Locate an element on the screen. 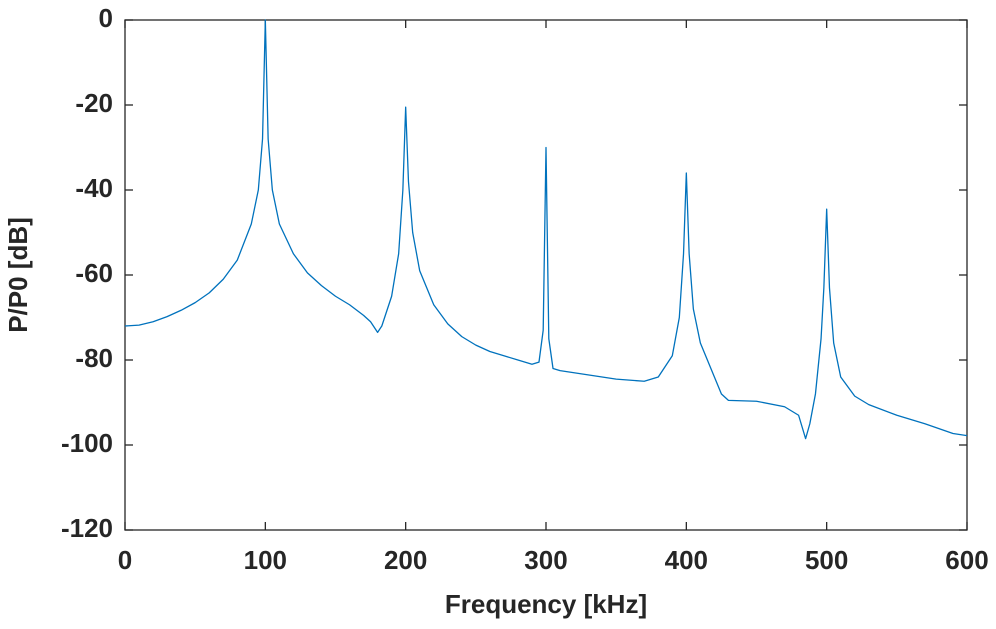 This screenshot has height=629, width=996. y-tick-label: -20 is located at coordinates (94, 103).